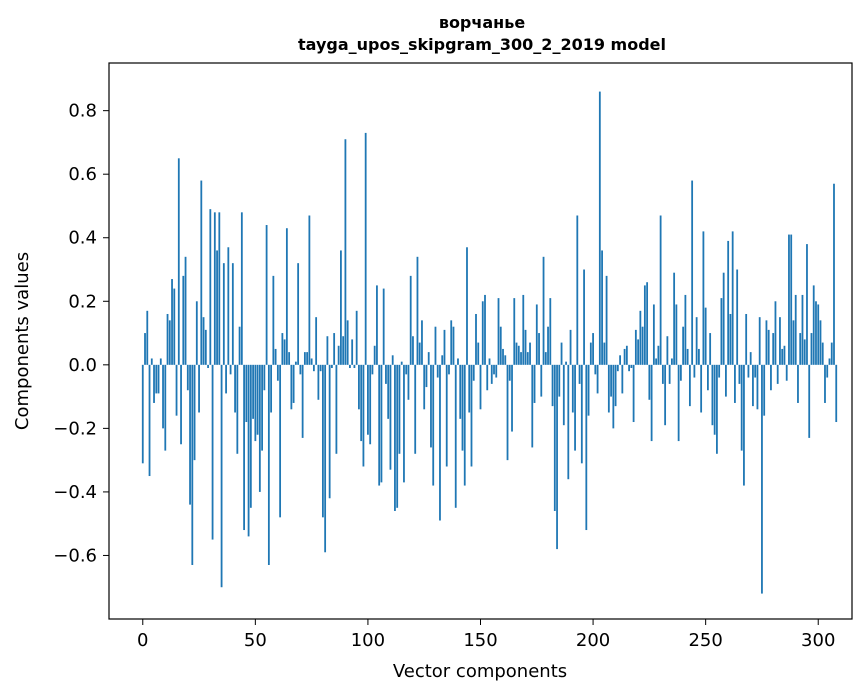  Describe the element at coordinates (482, 44) in the screenshot. I see `chart-subtitle: tayga_upos_skipgram_300_2_2019 model` at that location.